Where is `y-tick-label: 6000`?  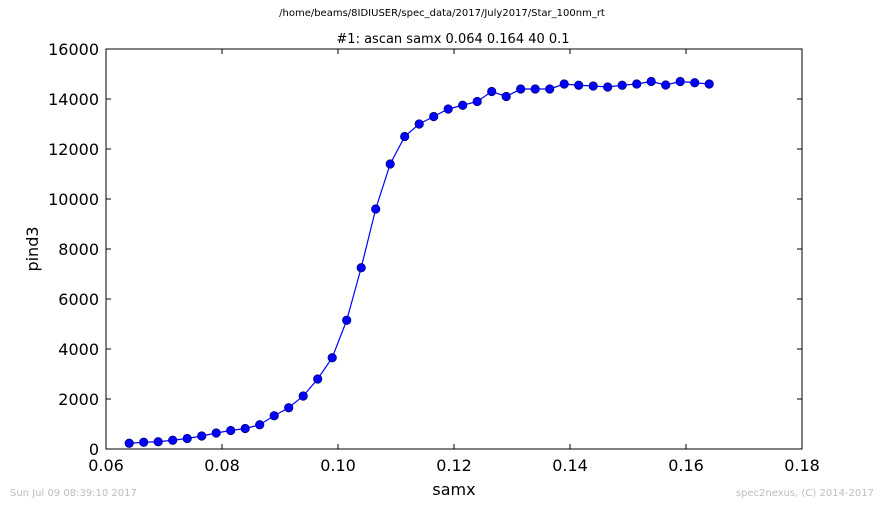
y-tick-label: 6000 is located at coordinates (78, 299).